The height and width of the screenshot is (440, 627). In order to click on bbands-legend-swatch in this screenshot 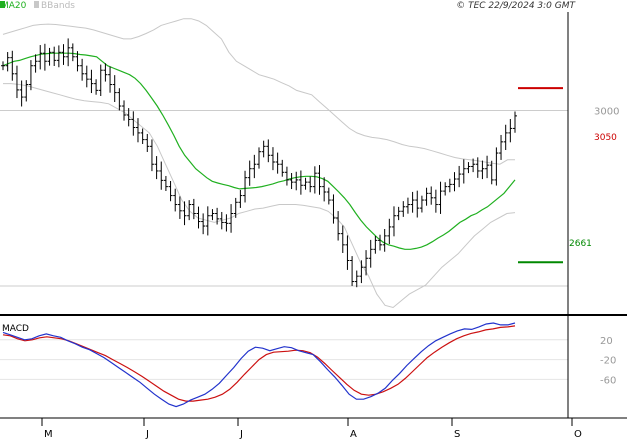, I will do `click(36, 4)`.